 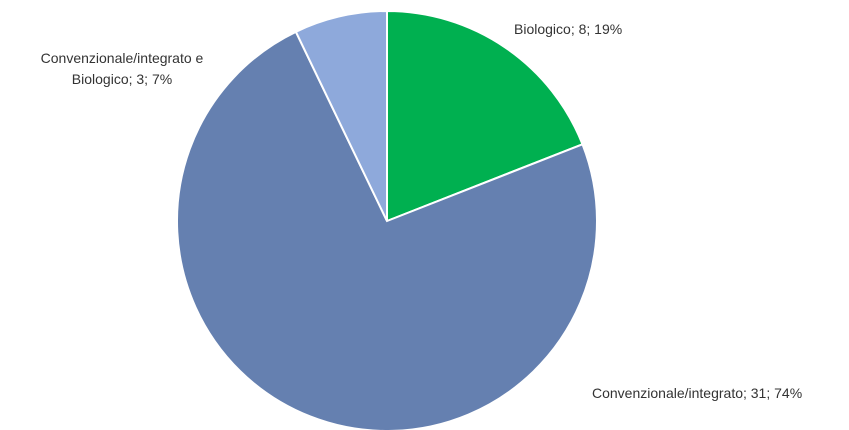 What do you see at coordinates (341, 115) in the screenshot?
I see `pie-slice-convenzionale-integrato-e-biologico` at bounding box center [341, 115].